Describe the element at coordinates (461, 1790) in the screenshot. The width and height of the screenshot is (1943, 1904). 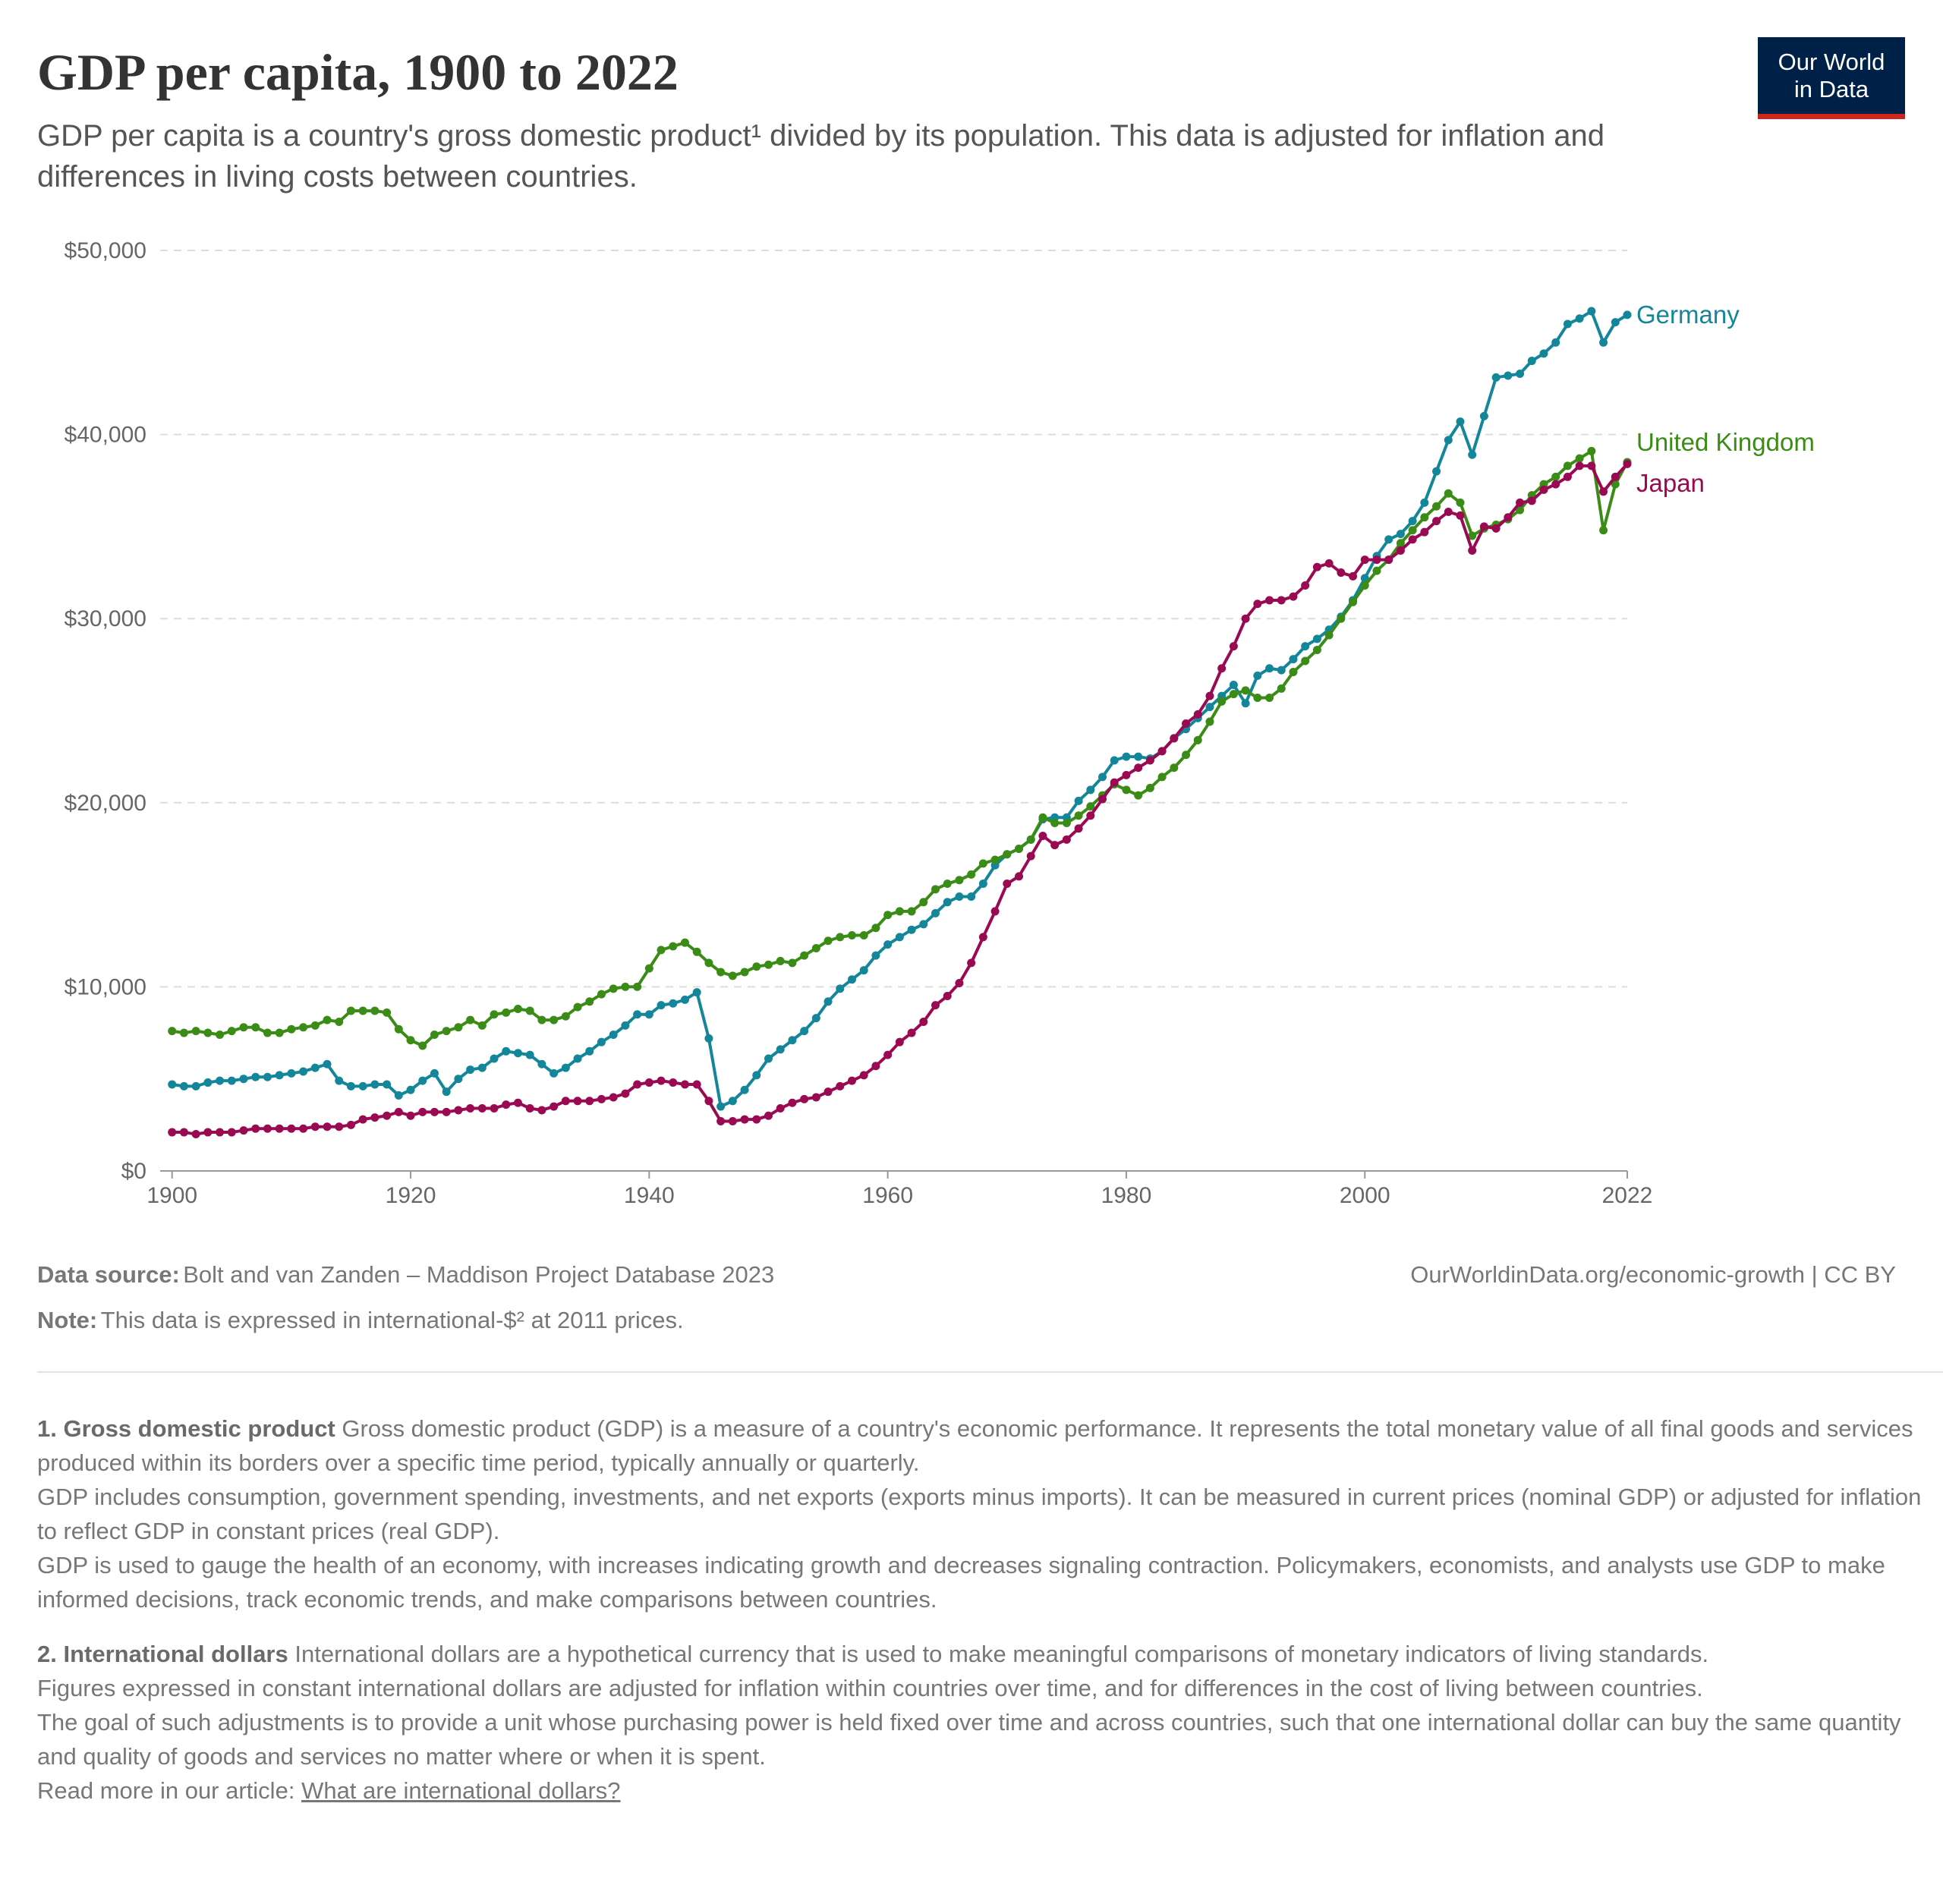
I see `article-link: What are international dollars?` at that location.